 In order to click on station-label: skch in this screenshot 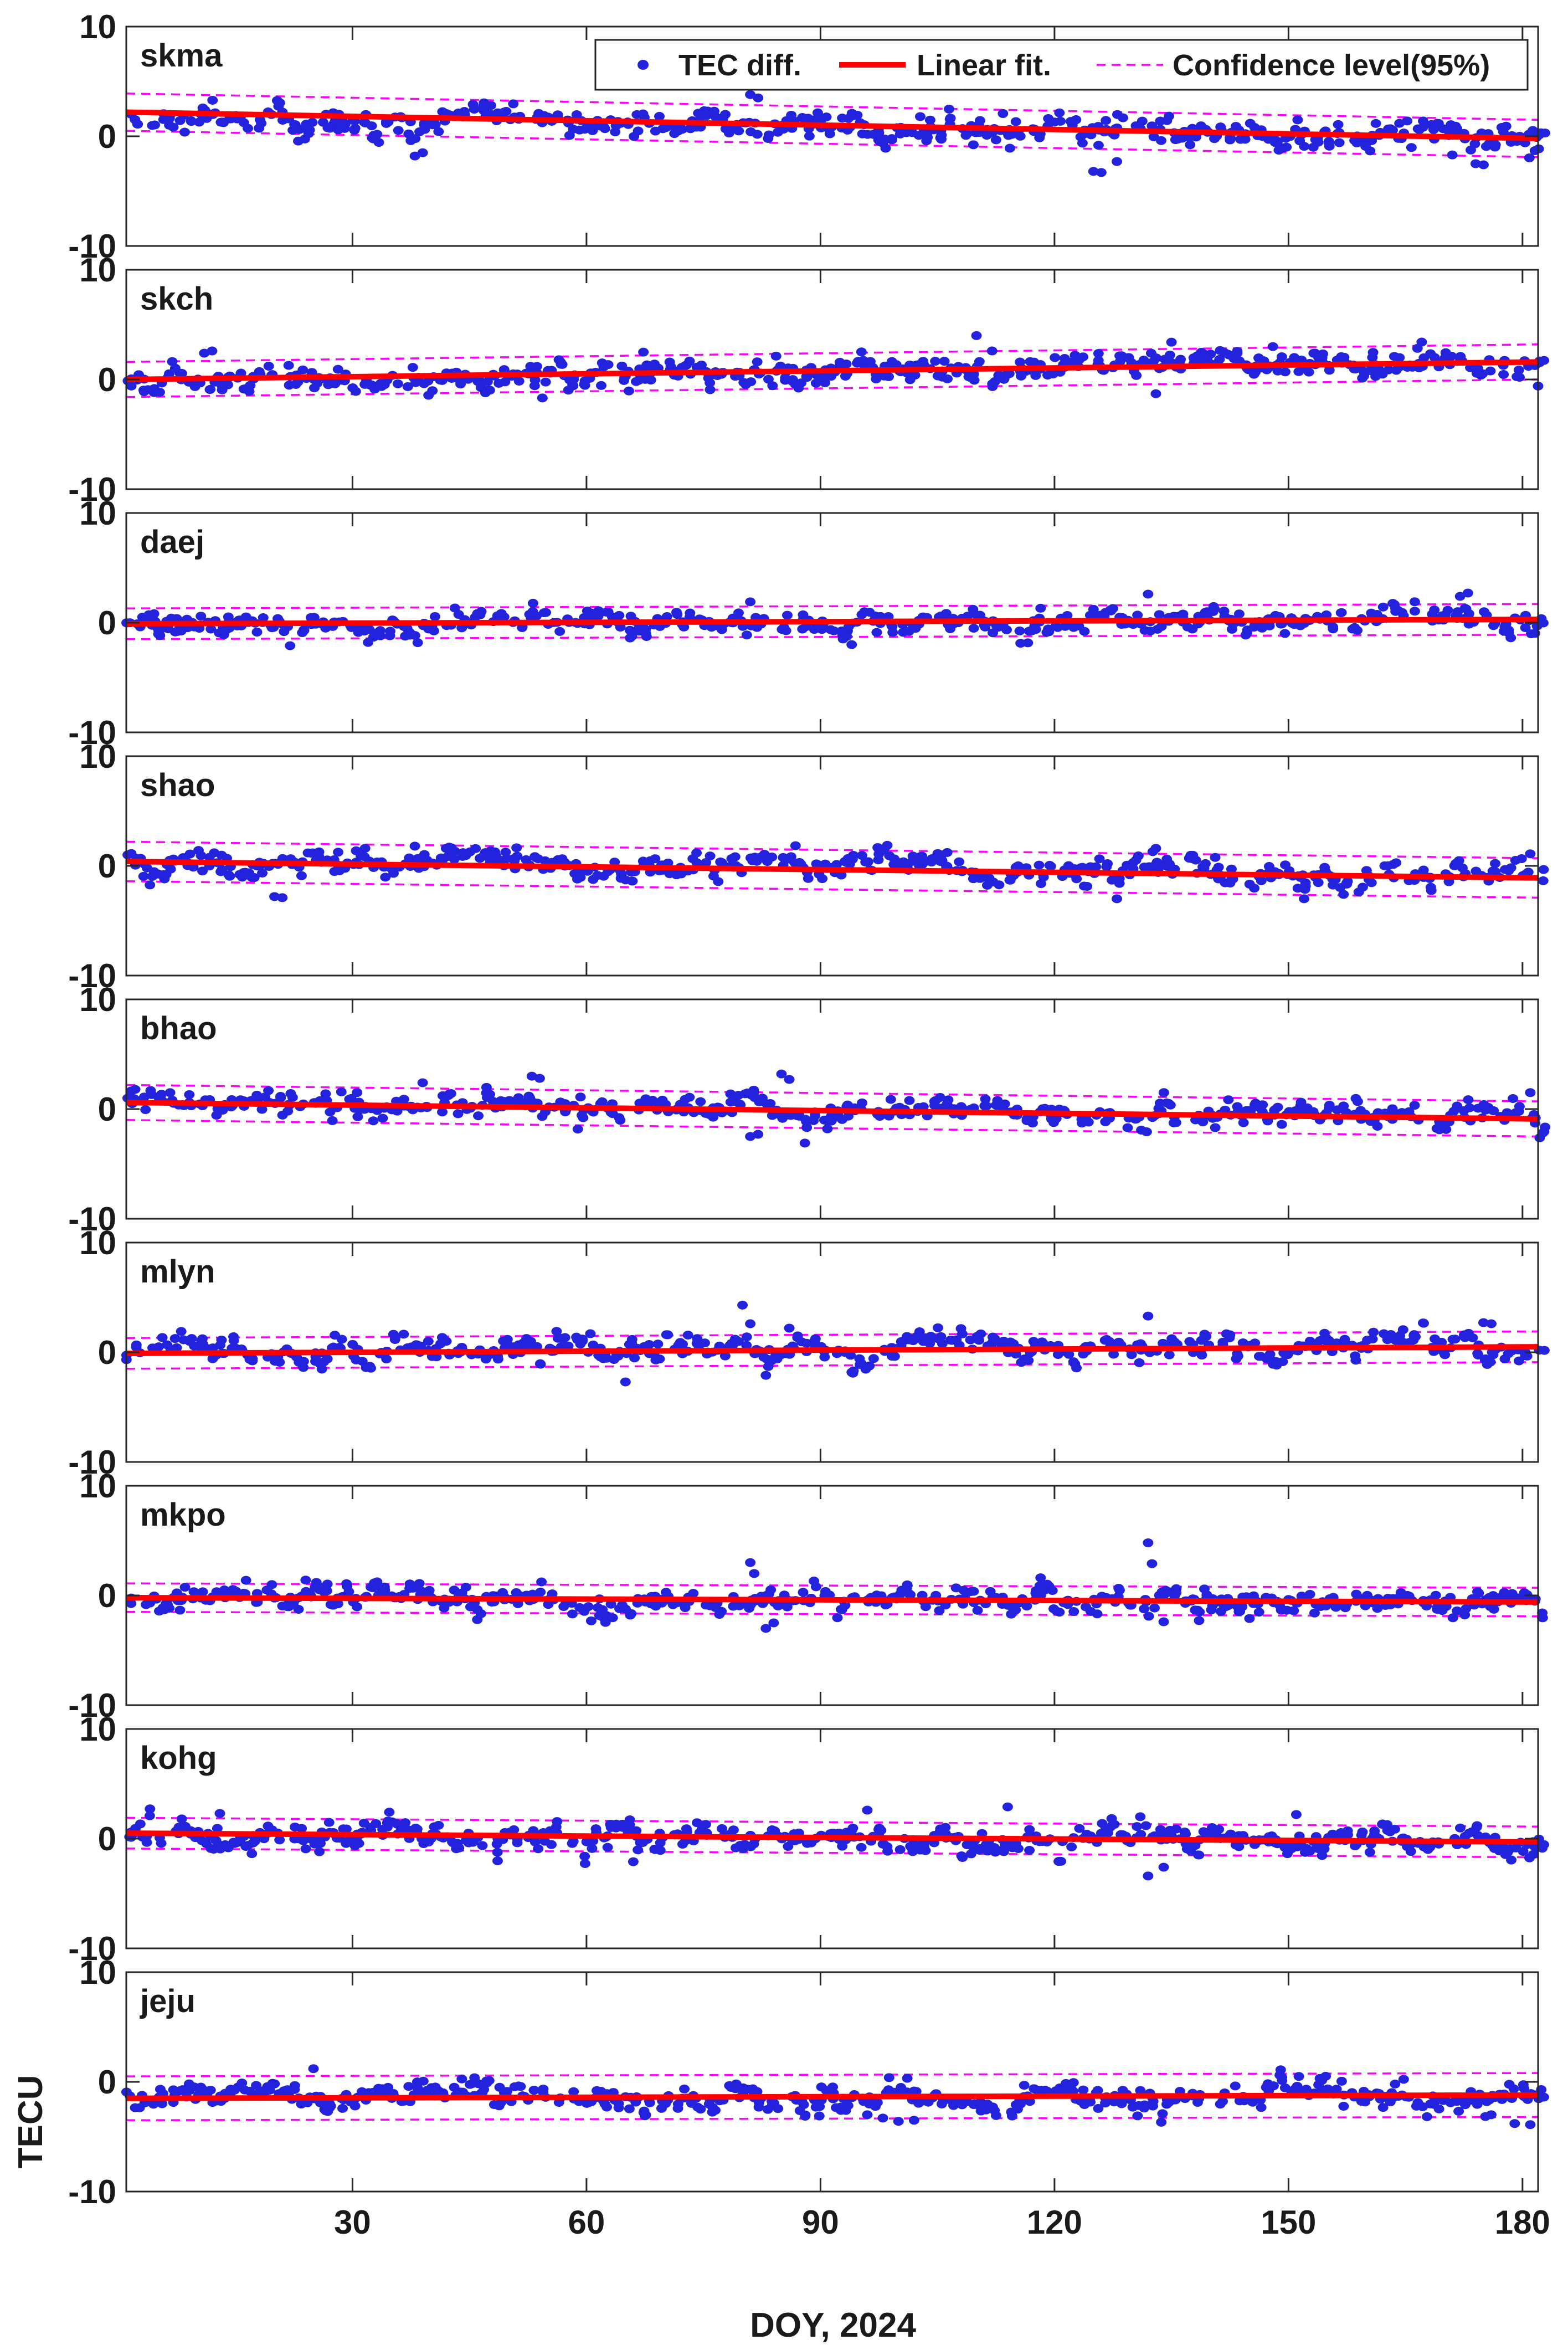, I will do `click(177, 299)`.